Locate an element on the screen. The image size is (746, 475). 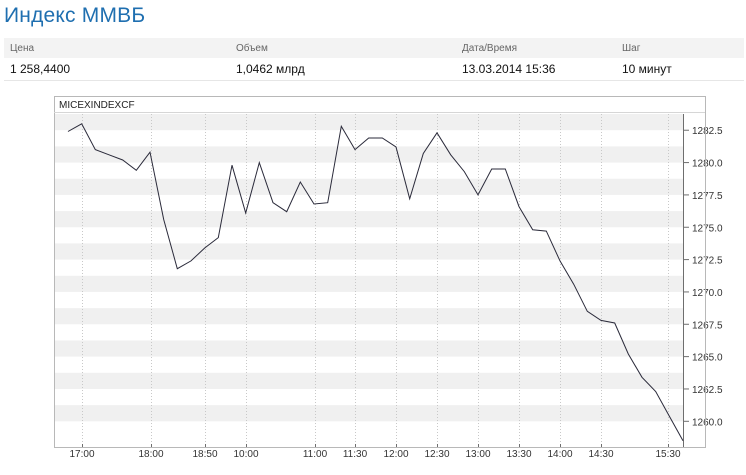
x-tick-label: 18:00 is located at coordinates (150, 454).